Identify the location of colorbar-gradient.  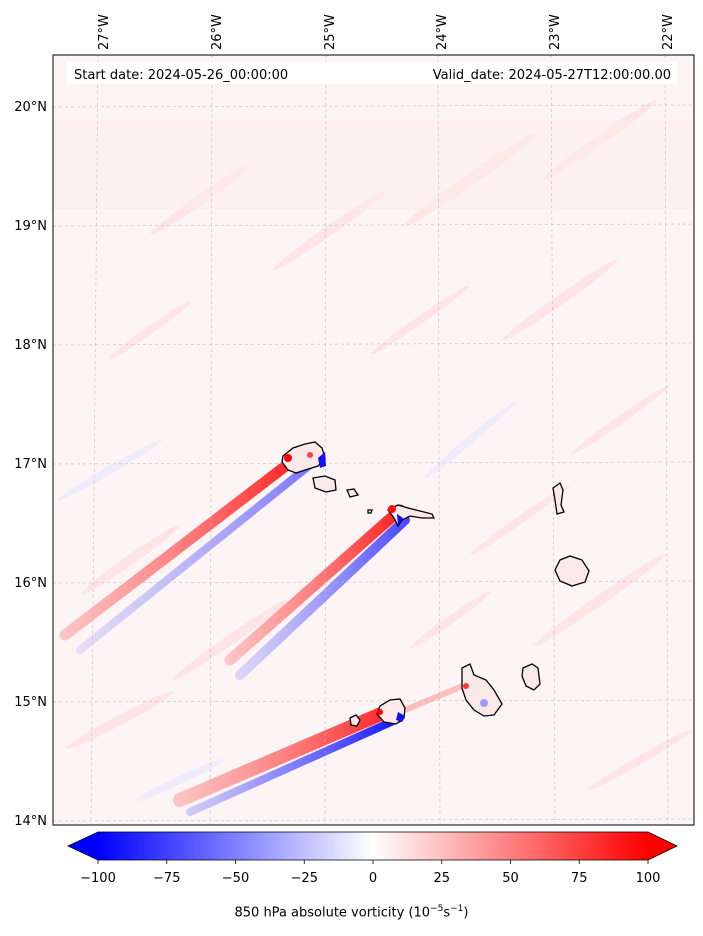
(373, 846).